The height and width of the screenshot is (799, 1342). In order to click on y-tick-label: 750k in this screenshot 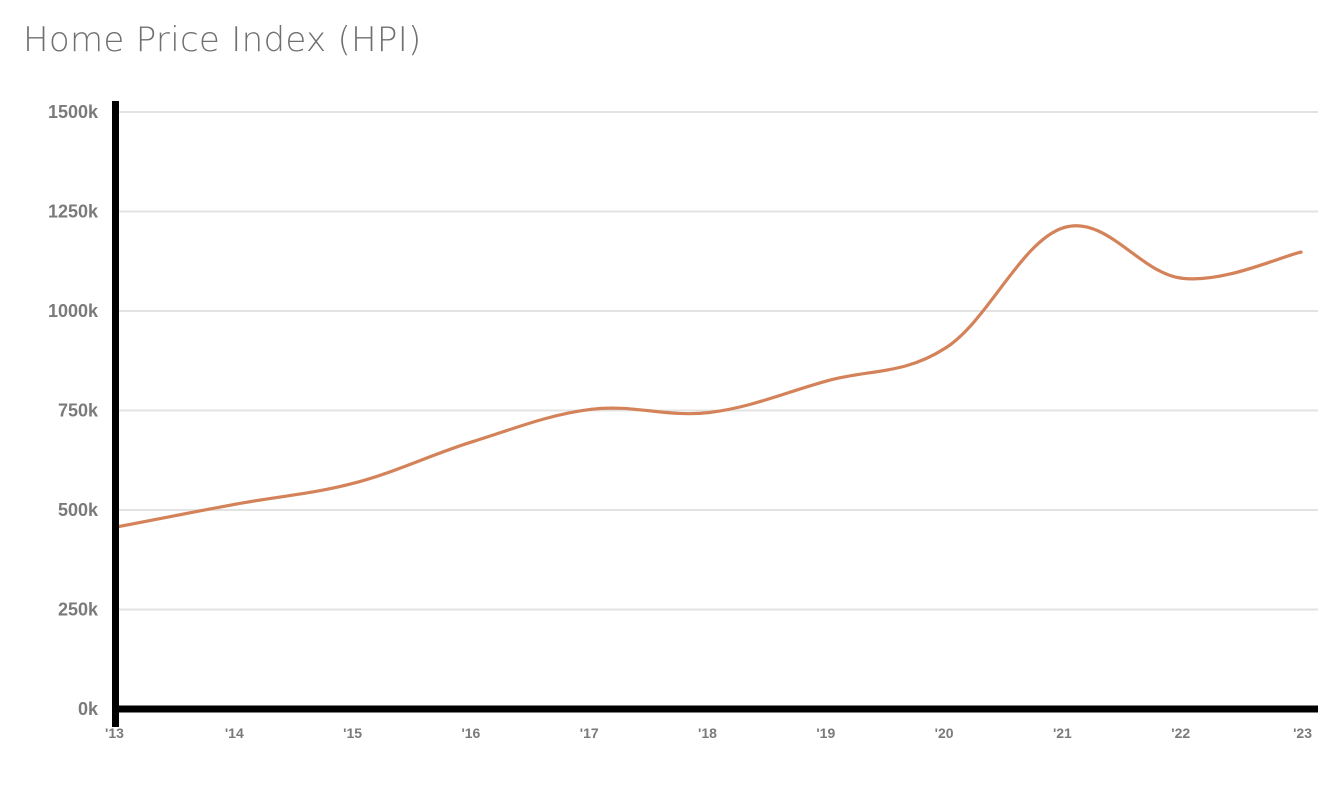, I will do `click(78, 411)`.